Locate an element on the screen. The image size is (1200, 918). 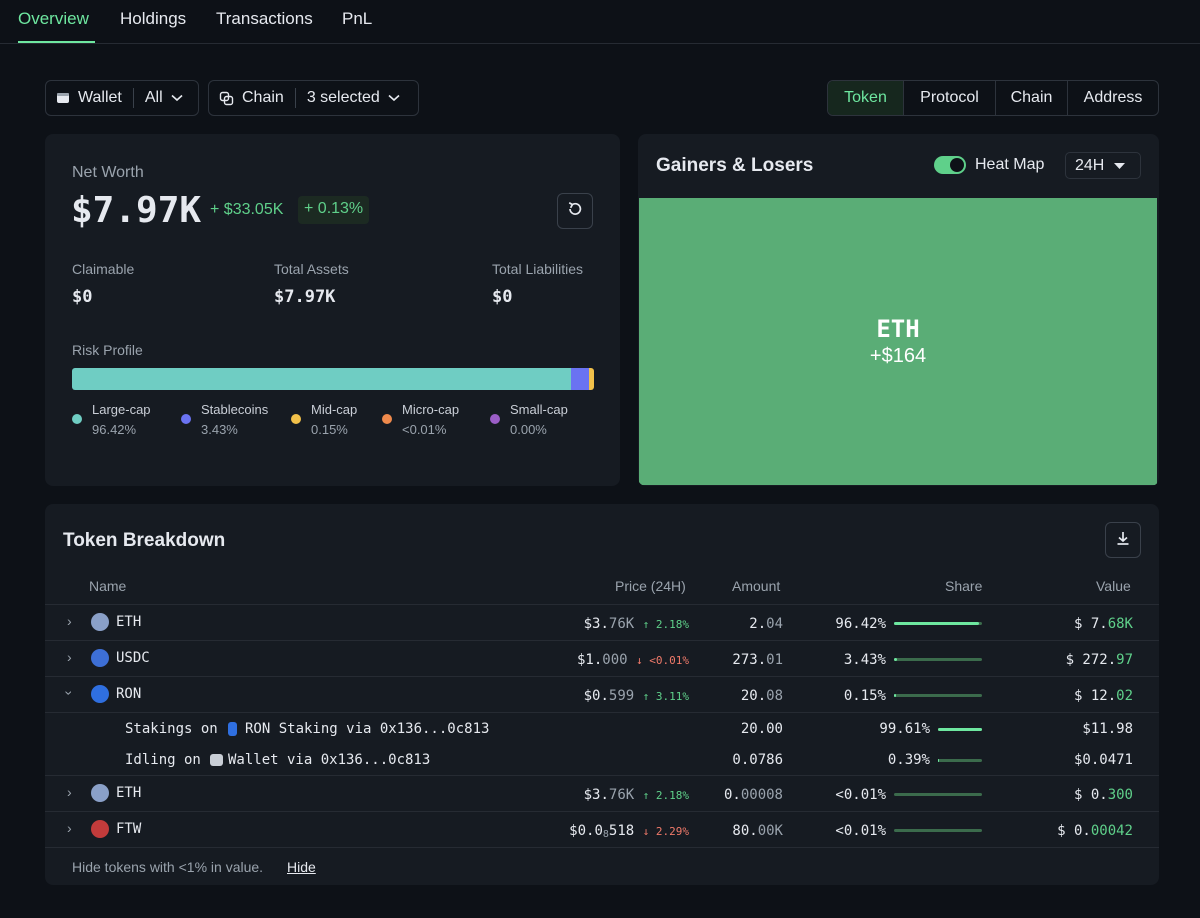
legend-label: Small-cap is located at coordinates (539, 409).